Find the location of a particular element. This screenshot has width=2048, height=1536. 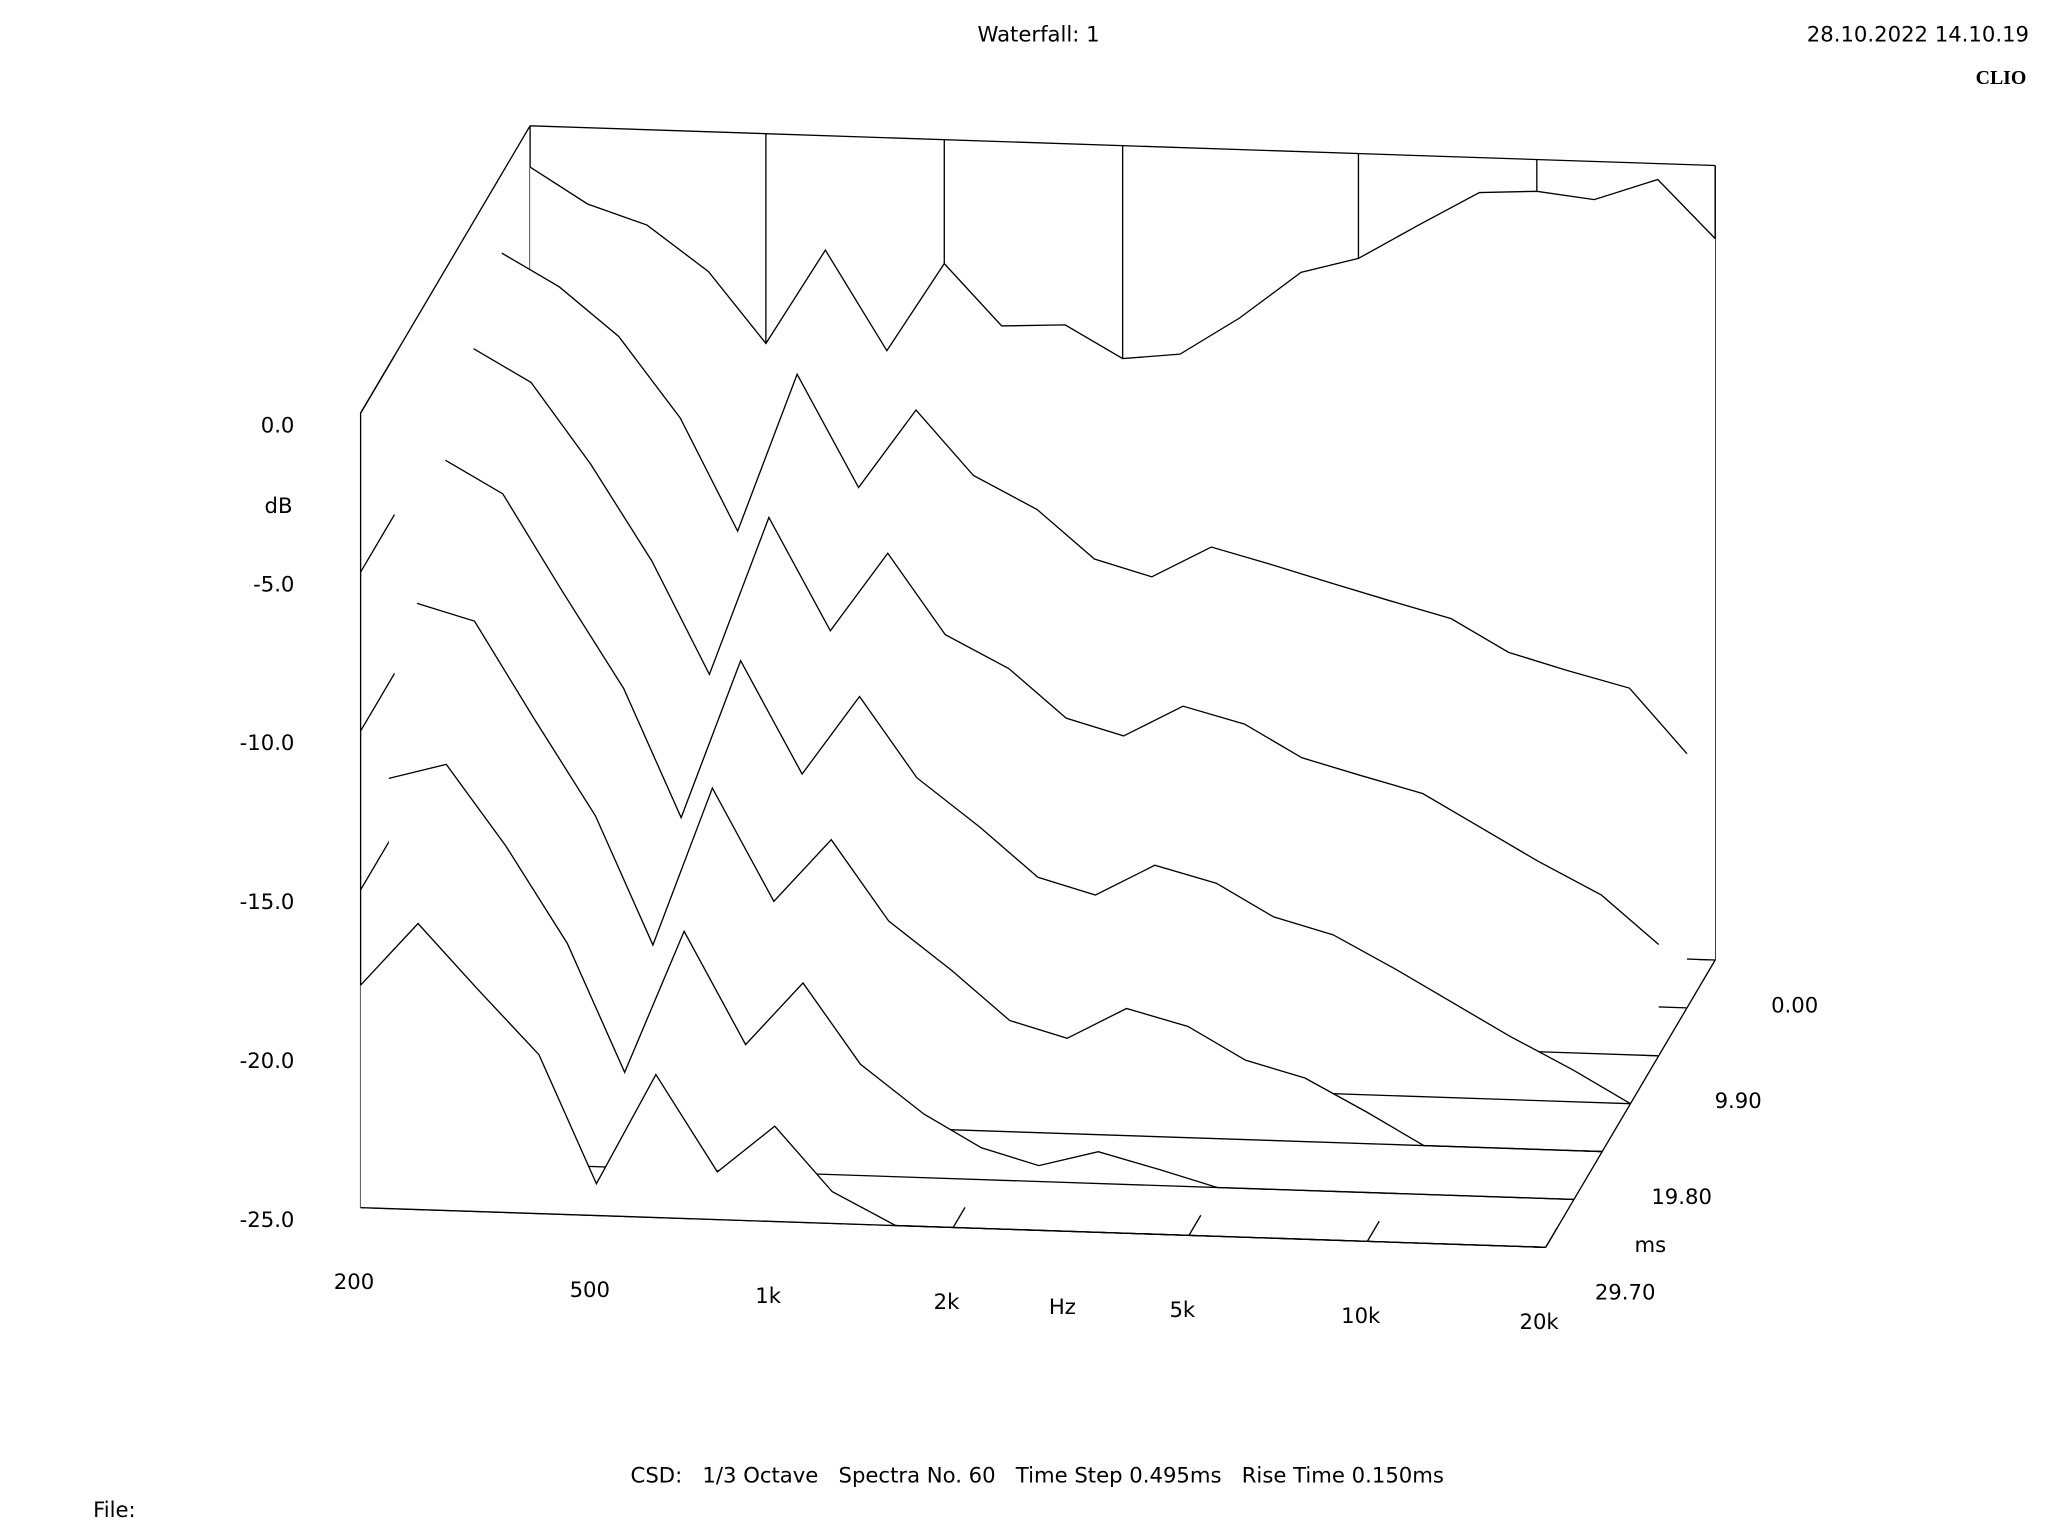

brand: CLIO is located at coordinates (2001, 78).